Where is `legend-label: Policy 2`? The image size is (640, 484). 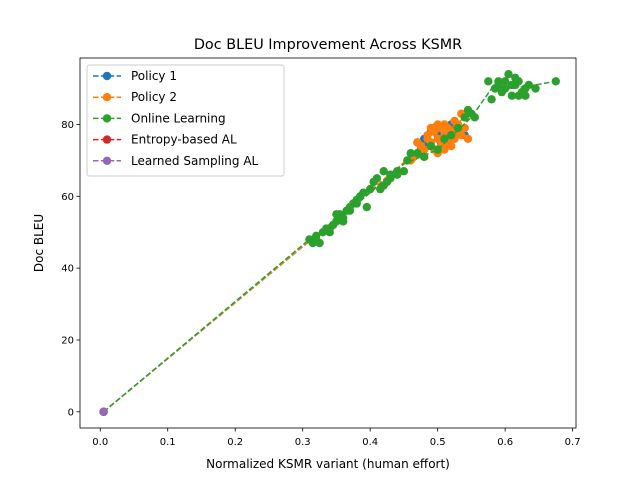 legend-label: Policy 2 is located at coordinates (154, 97).